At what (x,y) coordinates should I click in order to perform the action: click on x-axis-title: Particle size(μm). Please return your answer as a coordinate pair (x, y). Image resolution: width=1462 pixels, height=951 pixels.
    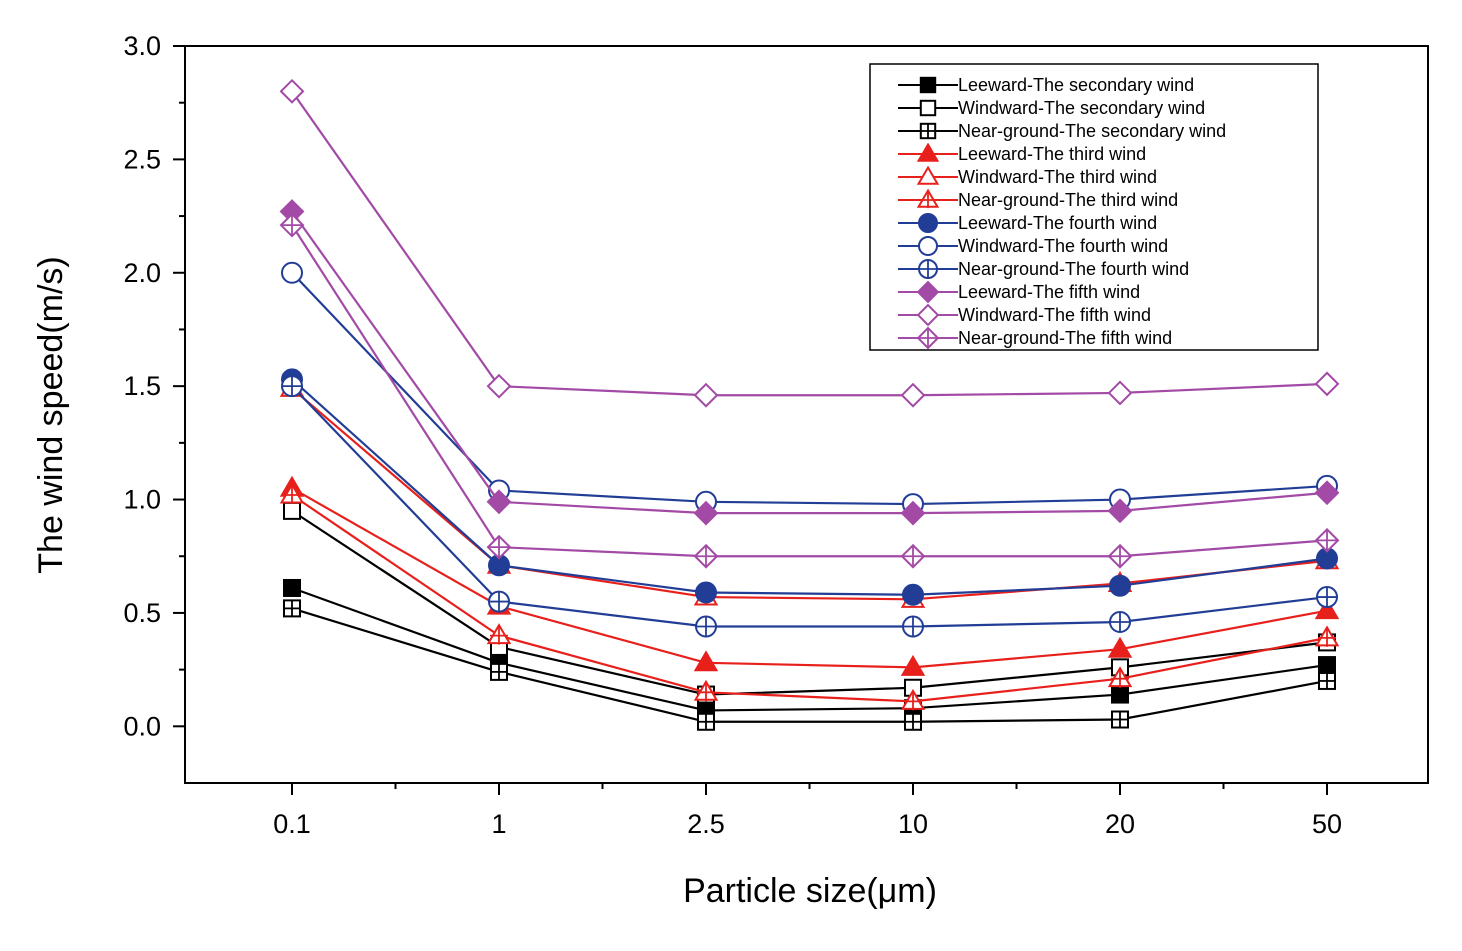
    Looking at the image, I should click on (810, 891).